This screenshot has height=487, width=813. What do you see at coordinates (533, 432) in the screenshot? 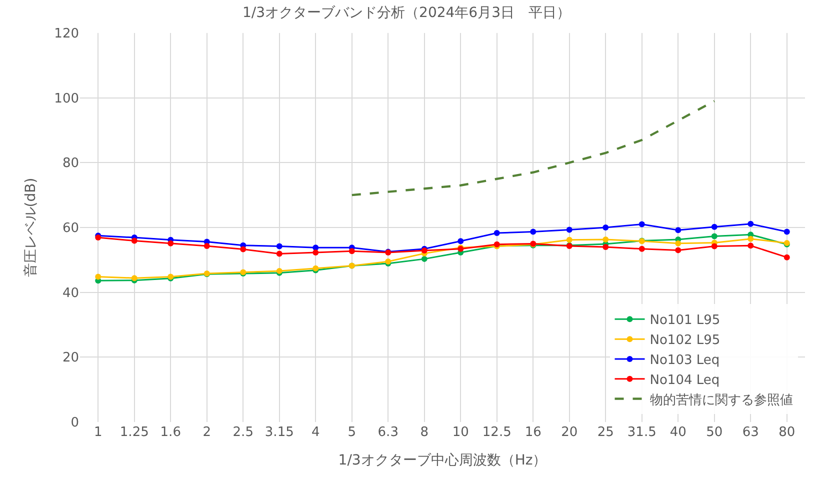
I see `x-tick-label: 16` at bounding box center [533, 432].